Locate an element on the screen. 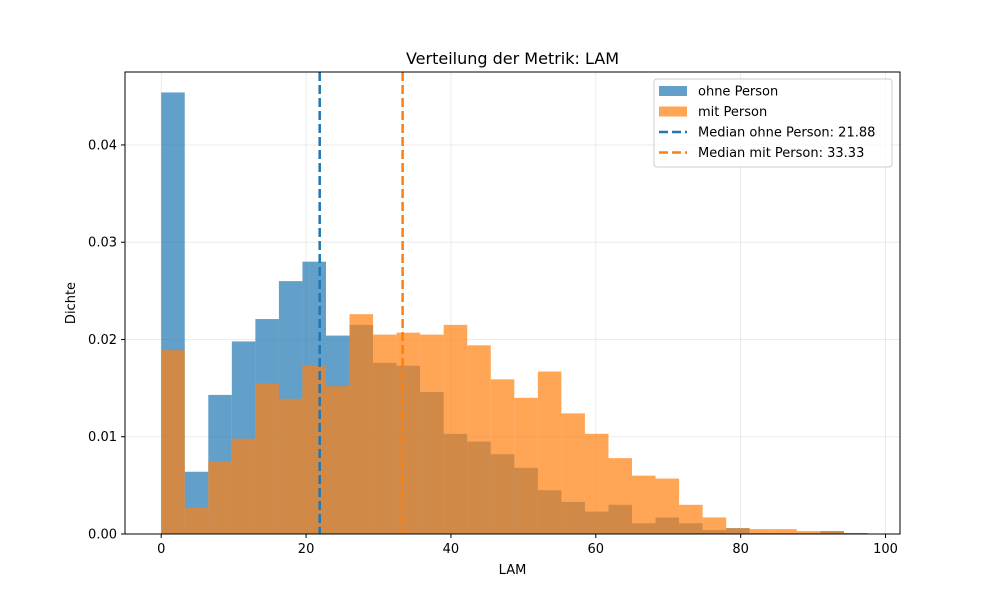 The image size is (1000, 600). y-axis-label: Dichte is located at coordinates (71, 303).